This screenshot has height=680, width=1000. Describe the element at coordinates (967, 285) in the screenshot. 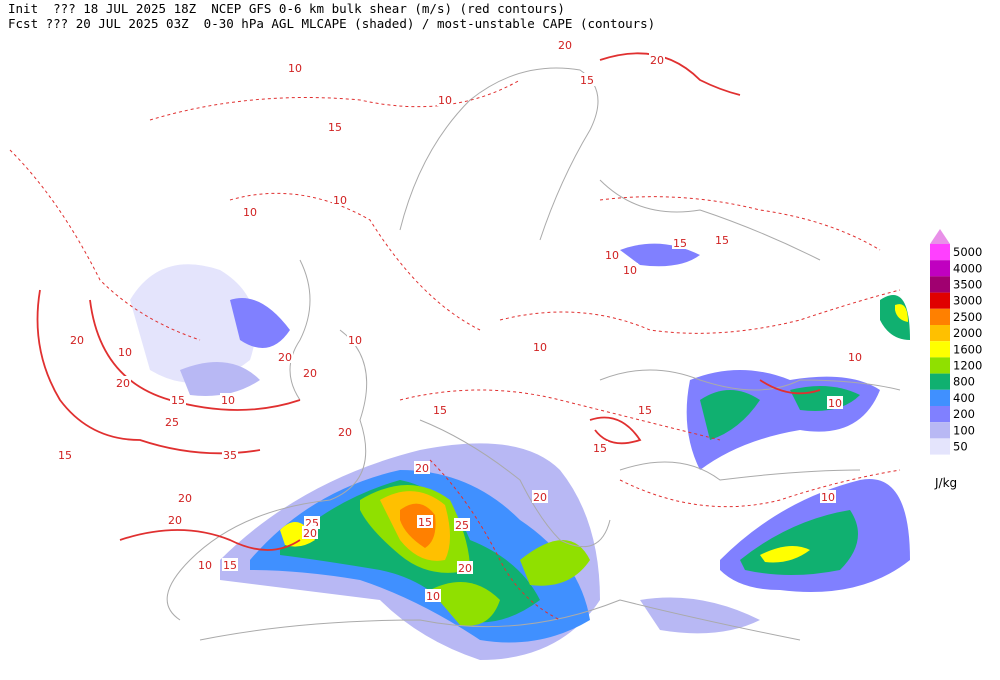

I see `legend-label: 3500` at that location.